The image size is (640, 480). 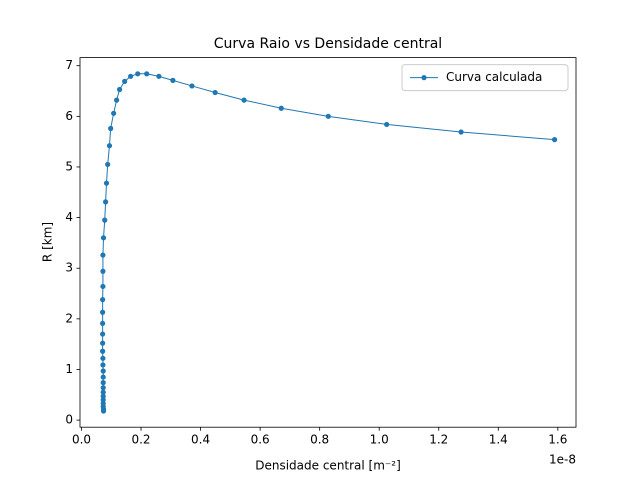 What do you see at coordinates (424, 78) in the screenshot?
I see `legend-marker` at bounding box center [424, 78].